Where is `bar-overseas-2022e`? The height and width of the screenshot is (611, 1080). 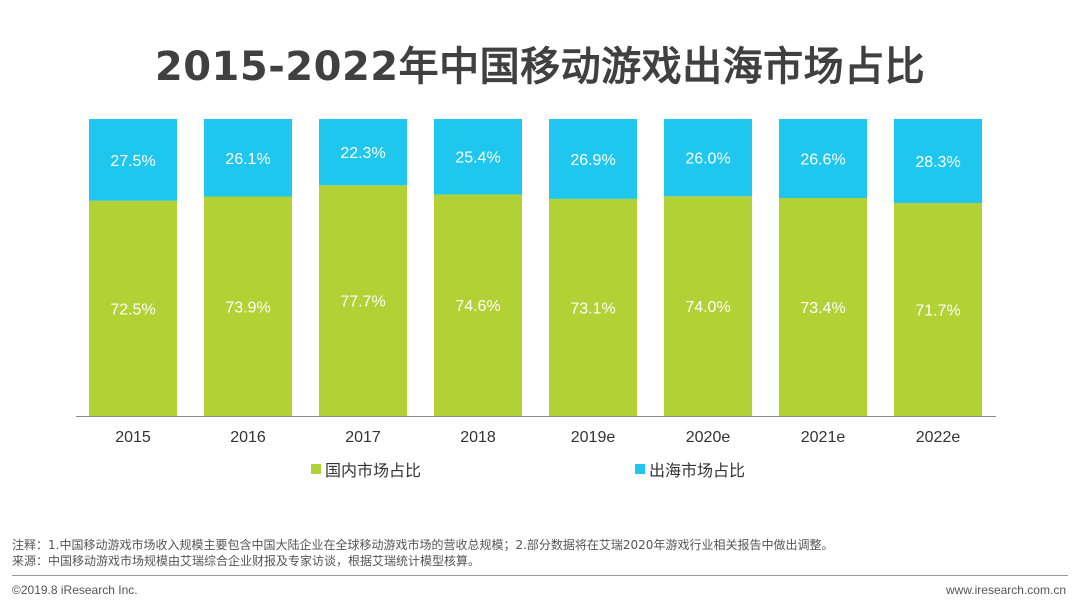
bar-overseas-2022e is located at coordinates (938, 161).